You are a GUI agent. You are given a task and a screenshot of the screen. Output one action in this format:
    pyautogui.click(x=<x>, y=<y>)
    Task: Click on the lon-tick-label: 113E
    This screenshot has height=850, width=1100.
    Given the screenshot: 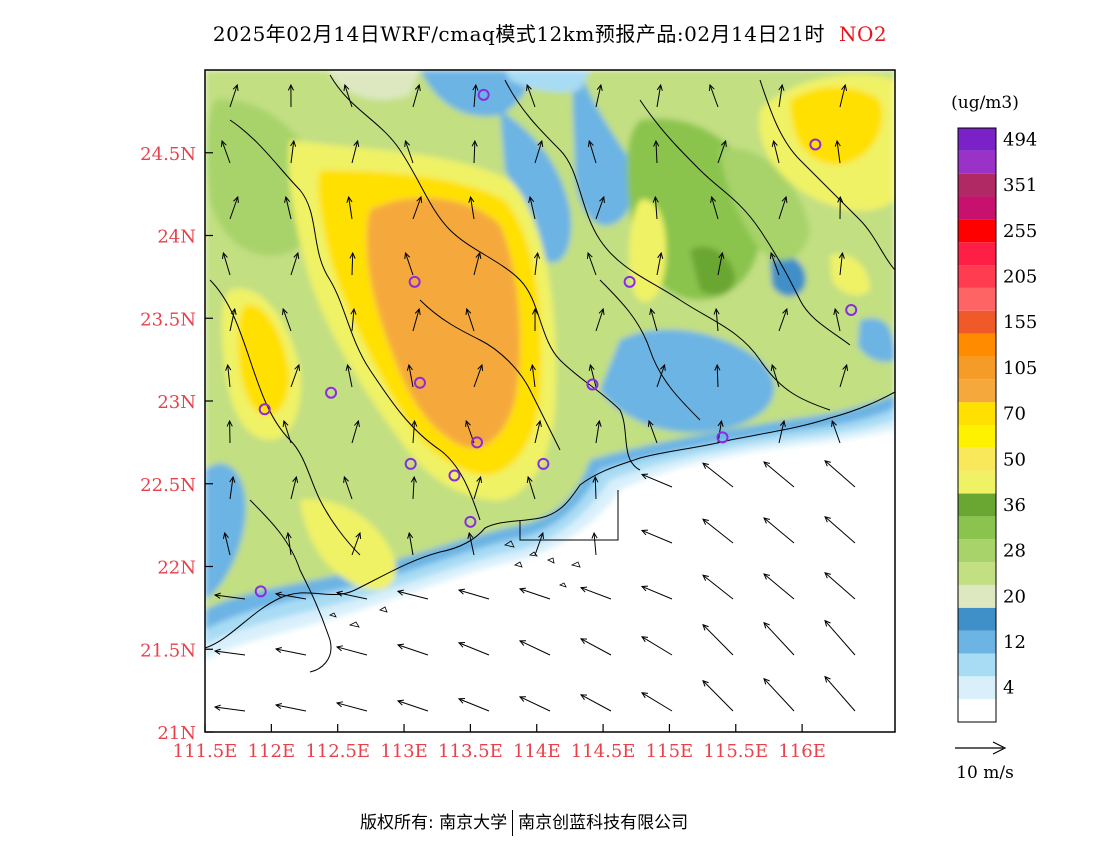 What is the action you would take?
    pyautogui.click(x=404, y=751)
    